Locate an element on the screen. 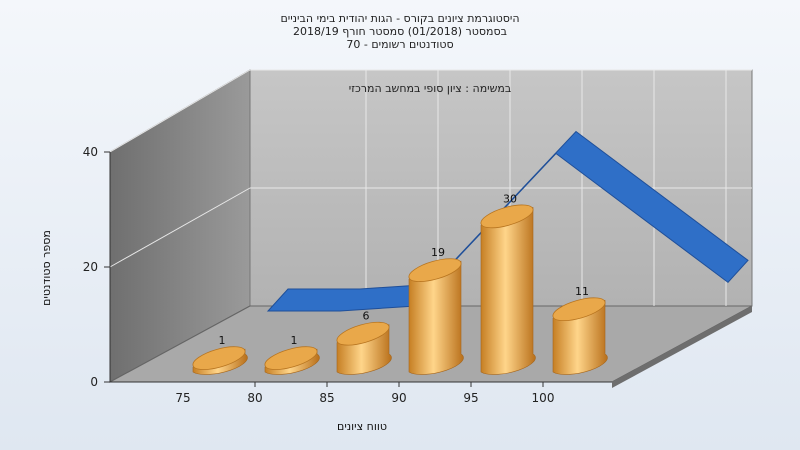 The height and width of the screenshot is (450, 800). chart-title-line-2: בסמסטר (01/2018) סמסטר חורף 2018/19 is located at coordinates (400, 31).